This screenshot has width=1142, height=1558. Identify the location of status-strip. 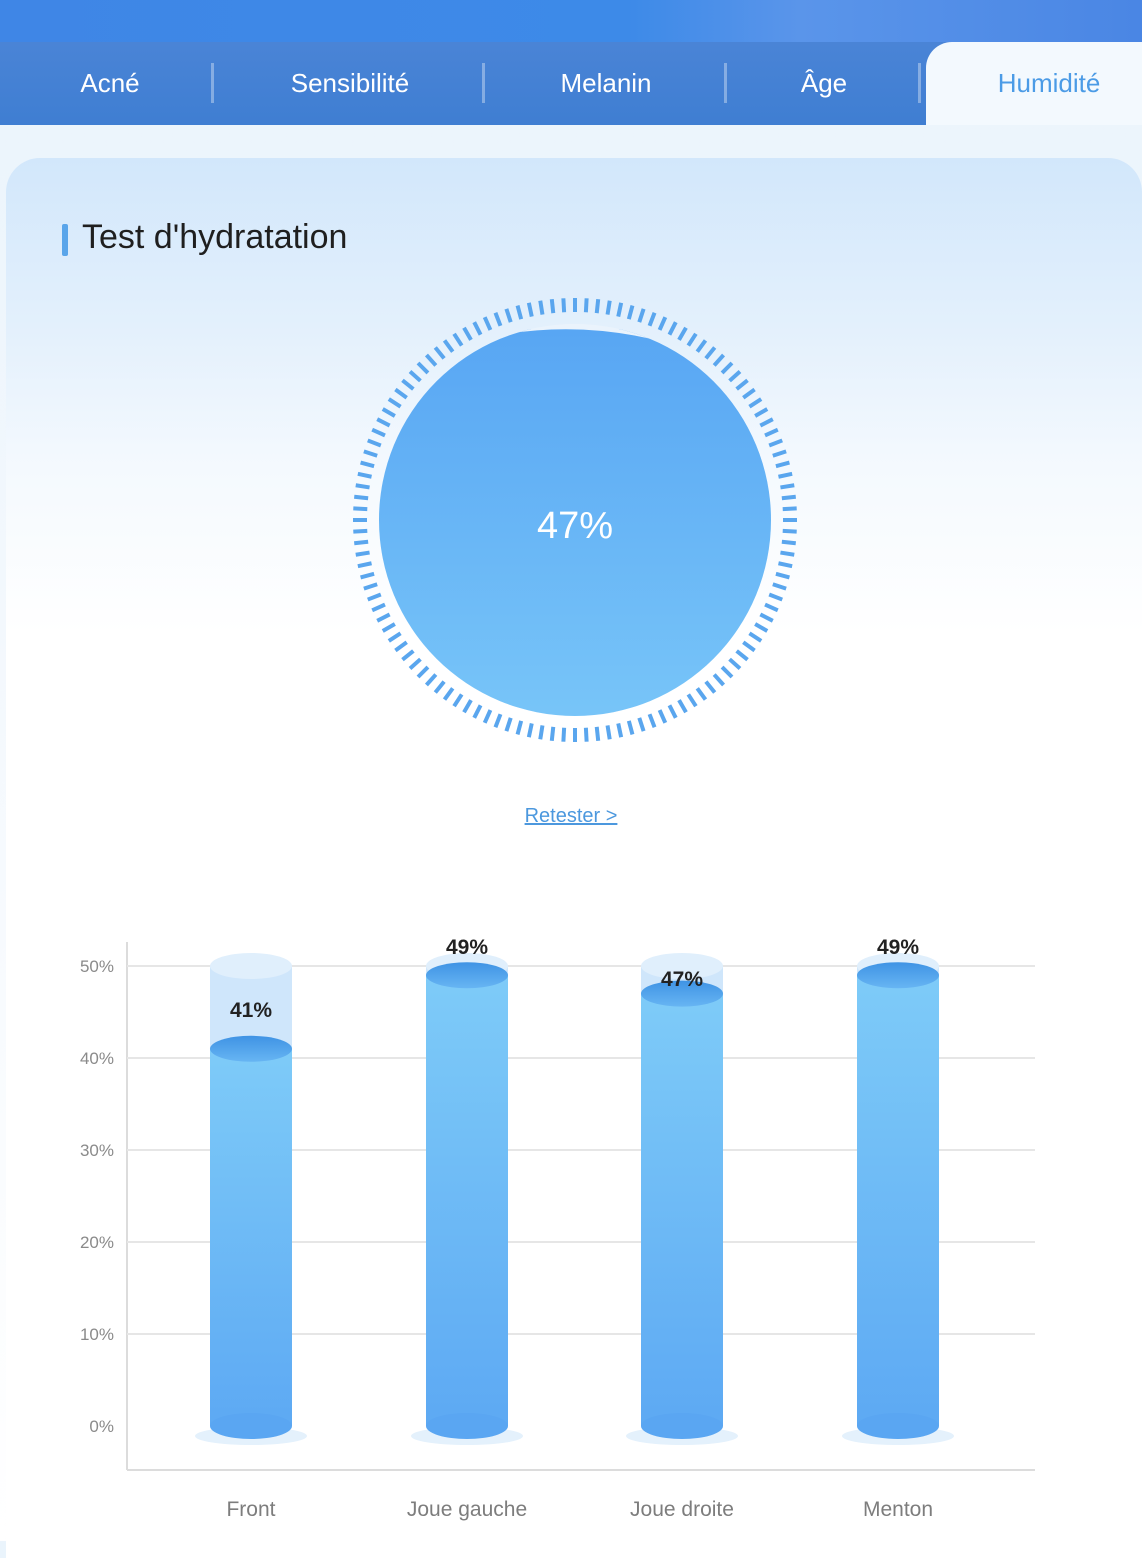
(571, 21).